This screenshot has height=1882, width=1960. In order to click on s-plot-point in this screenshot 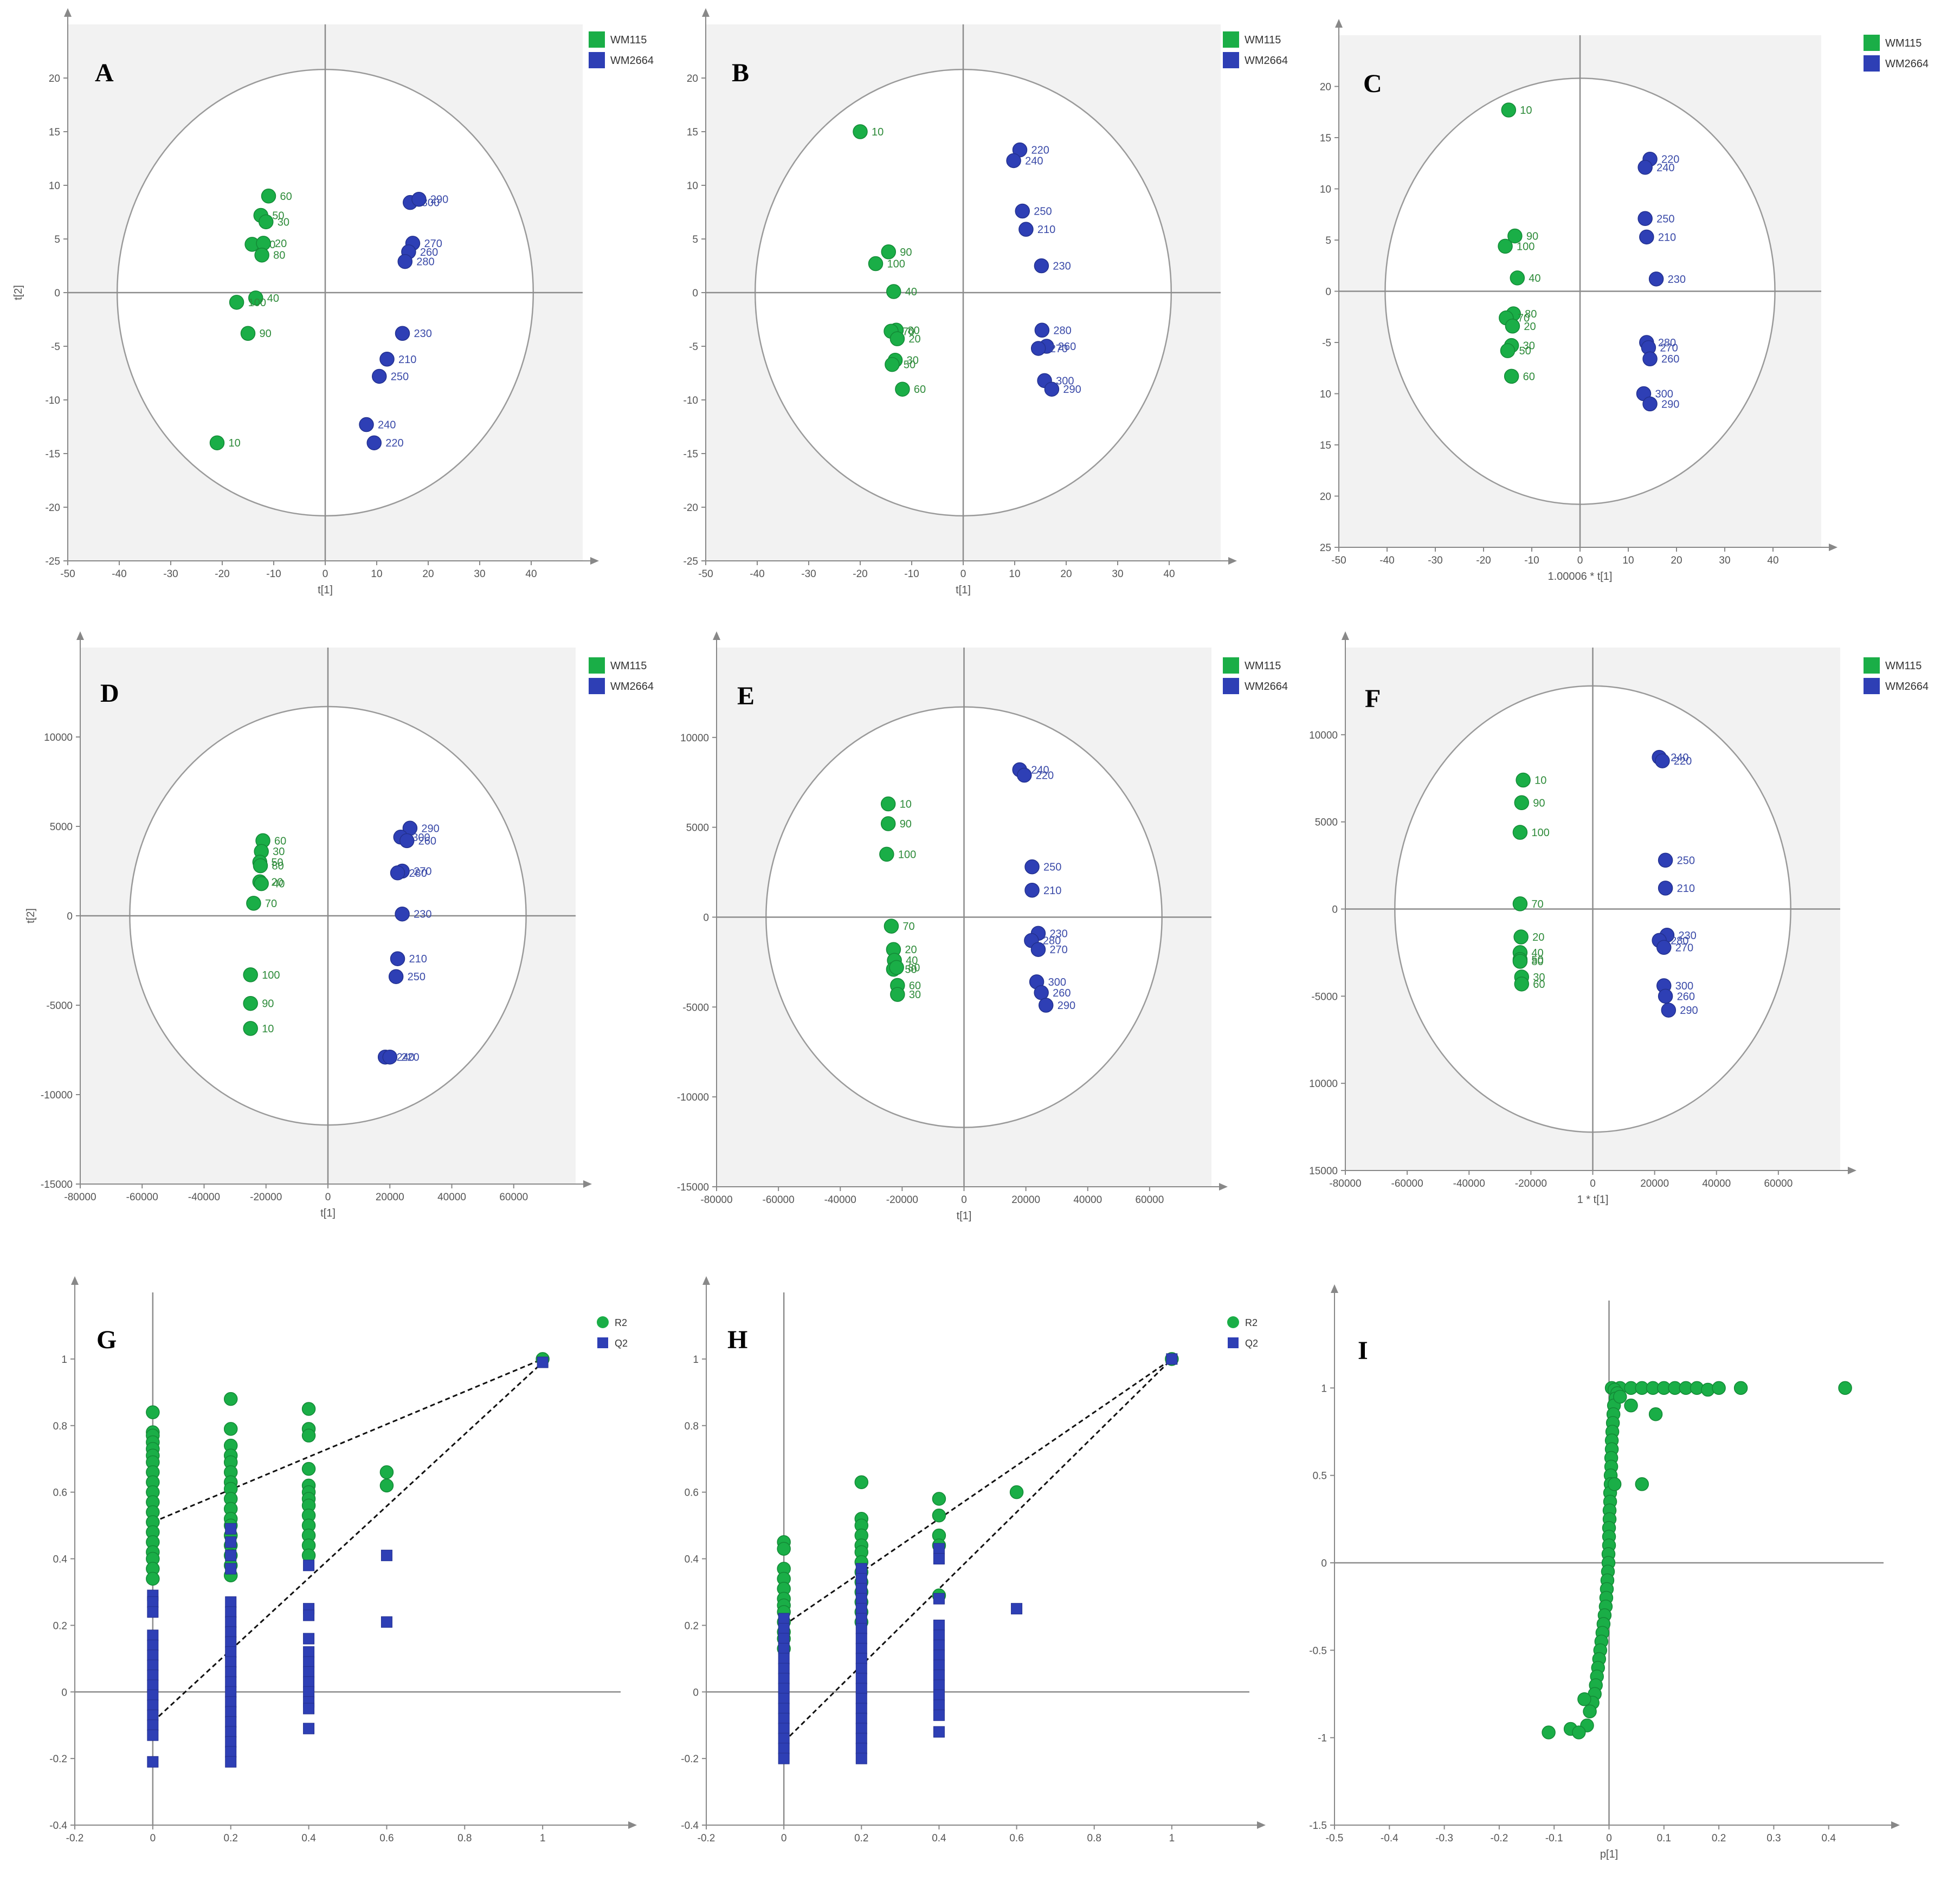, I will do `click(1655, 1414)`.